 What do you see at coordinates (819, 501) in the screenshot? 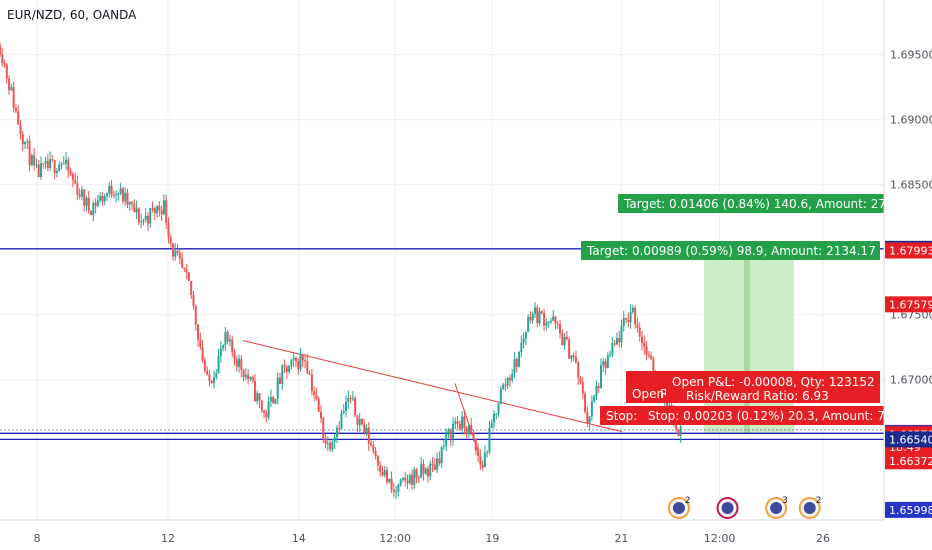
I see `badge-count: 2` at bounding box center [819, 501].